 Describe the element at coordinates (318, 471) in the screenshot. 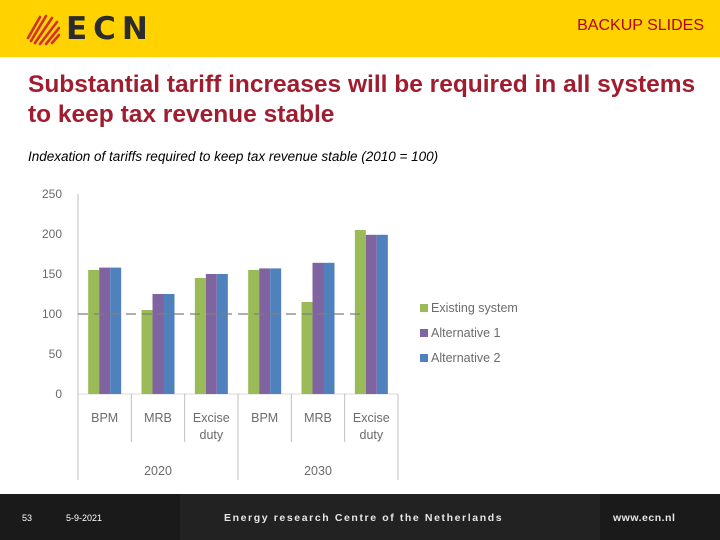

I see `x-group-label: 2030` at that location.